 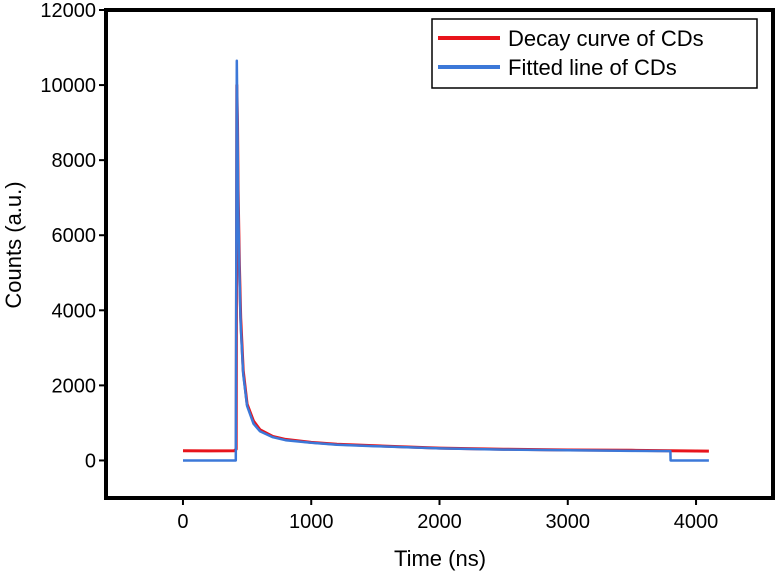 What do you see at coordinates (13, 244) in the screenshot?
I see `y-axis-title: Counts (a.u.)` at bounding box center [13, 244].